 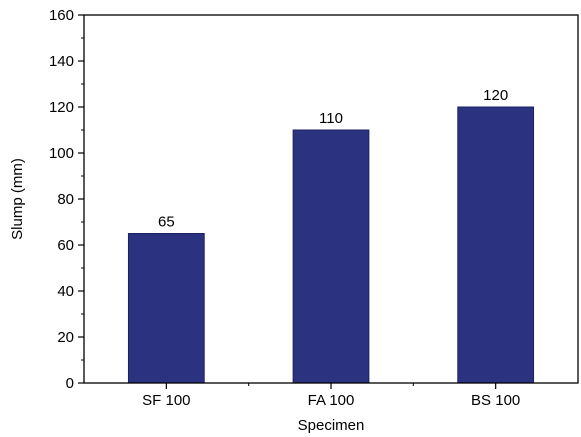 I want to click on y-axis-title: Slump (mm), so click(x=17, y=199).